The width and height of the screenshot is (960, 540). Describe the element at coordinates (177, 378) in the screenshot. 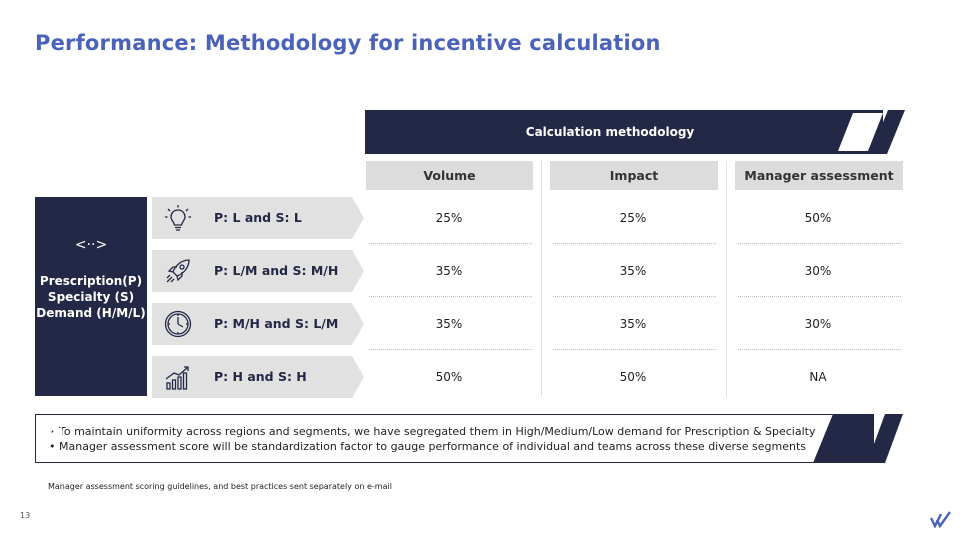

I see `growth-chart-icon` at that location.